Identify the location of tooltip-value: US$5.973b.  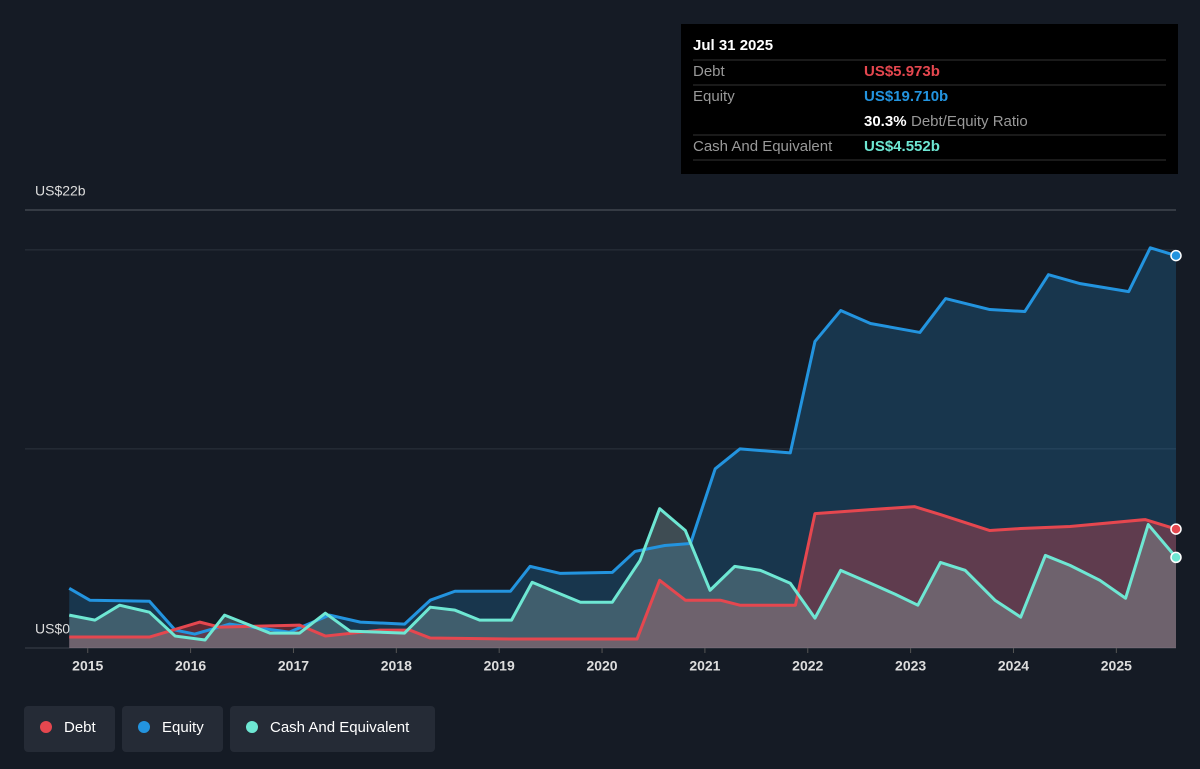
(902, 71).